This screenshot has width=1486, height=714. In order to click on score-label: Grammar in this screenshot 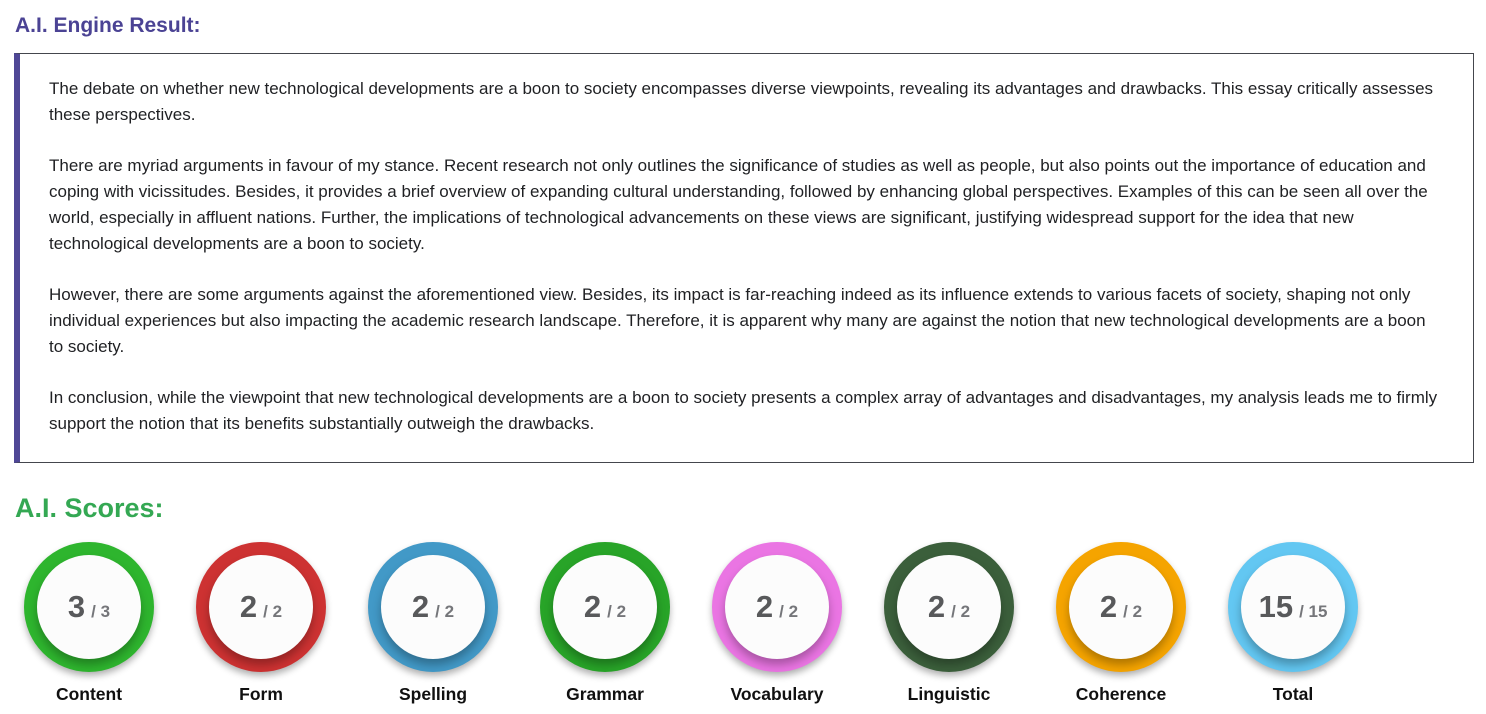, I will do `click(605, 694)`.